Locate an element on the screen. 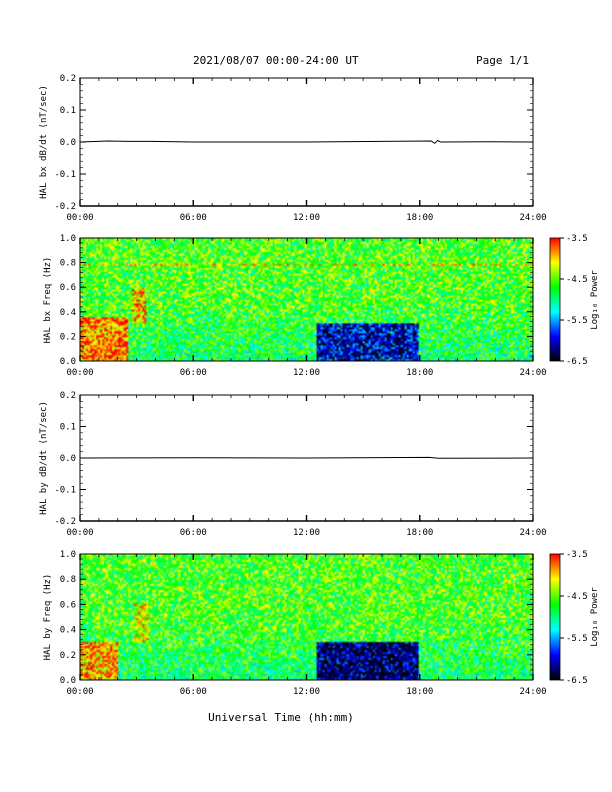 Image resolution: width=612 pixels, height=792 pixels. bx-dbdt-ylabel: HAL bx dB/dt (nT/sec) is located at coordinates (44, 142).